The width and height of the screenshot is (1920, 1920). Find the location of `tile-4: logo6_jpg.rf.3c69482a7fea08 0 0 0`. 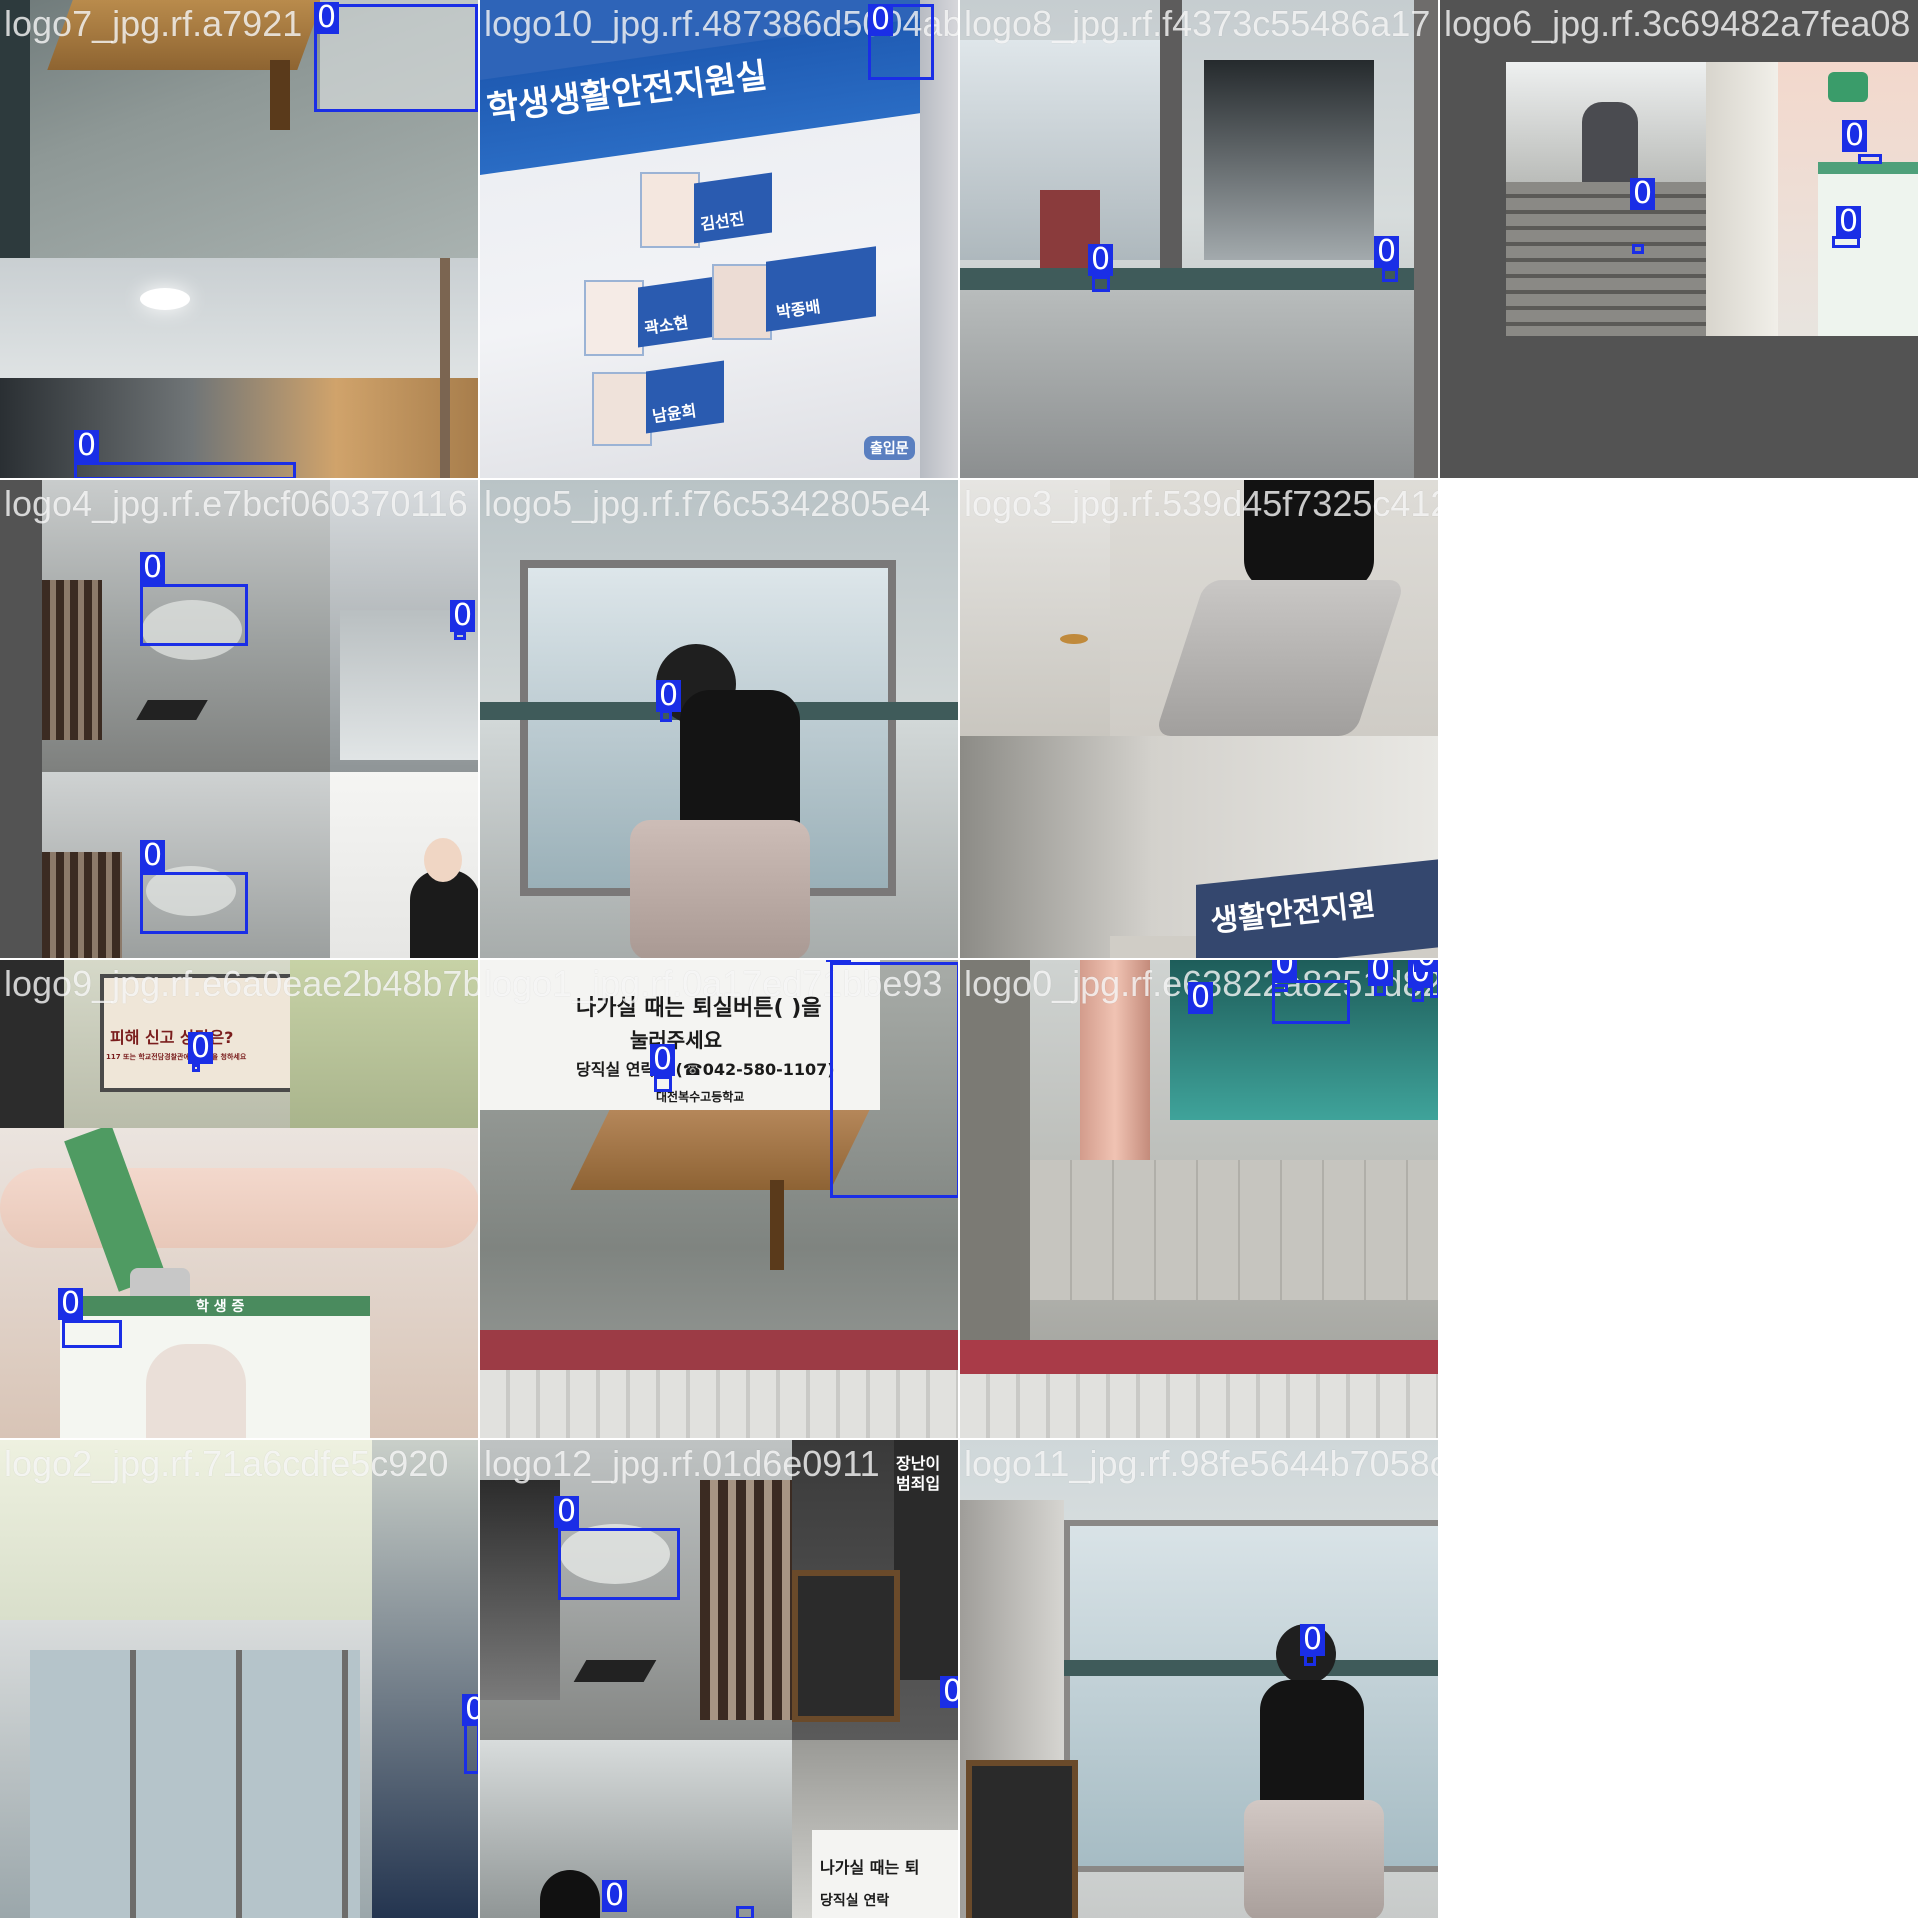

tile-4: logo6_jpg.rf.3c69482a7fea08 0 0 0 is located at coordinates (1680, 240).